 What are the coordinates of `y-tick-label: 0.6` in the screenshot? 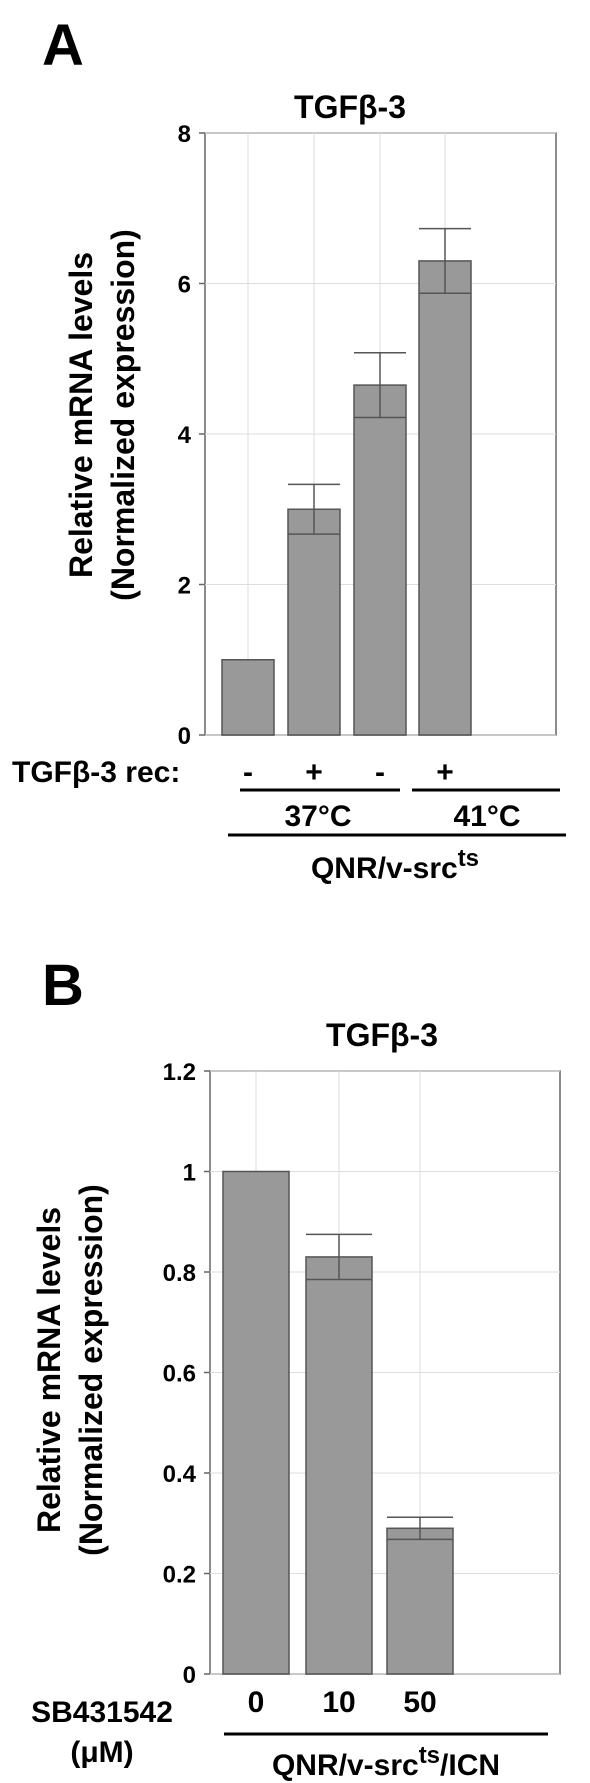 It's located at (179, 1374).